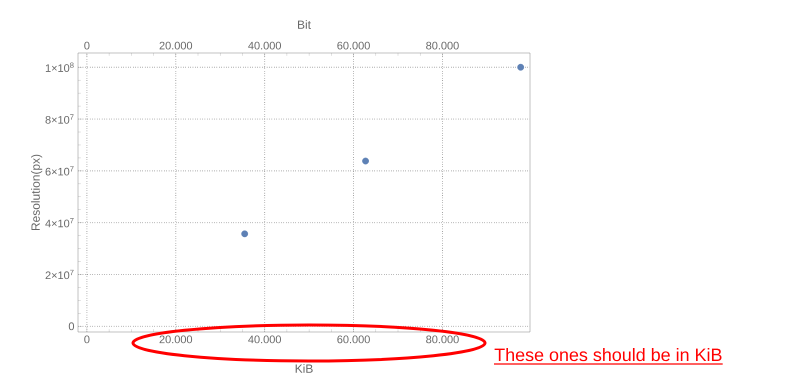 This screenshot has width=800, height=383. I want to click on x-axis-title: KiB, so click(304, 368).